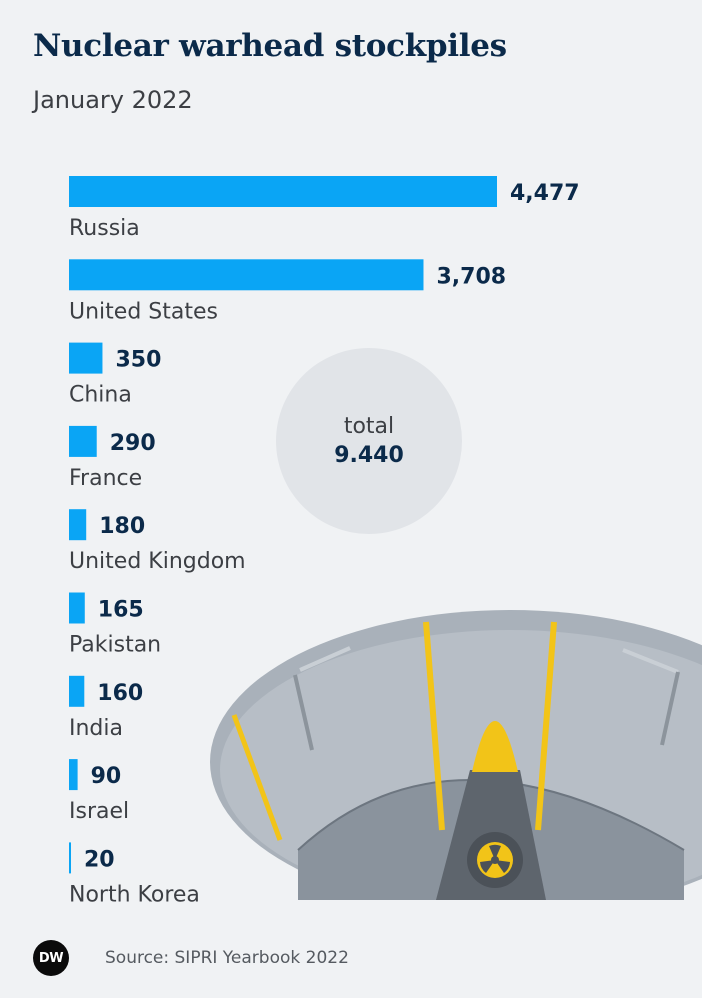 The height and width of the screenshot is (998, 702). I want to click on data-label: 290, so click(133, 443).